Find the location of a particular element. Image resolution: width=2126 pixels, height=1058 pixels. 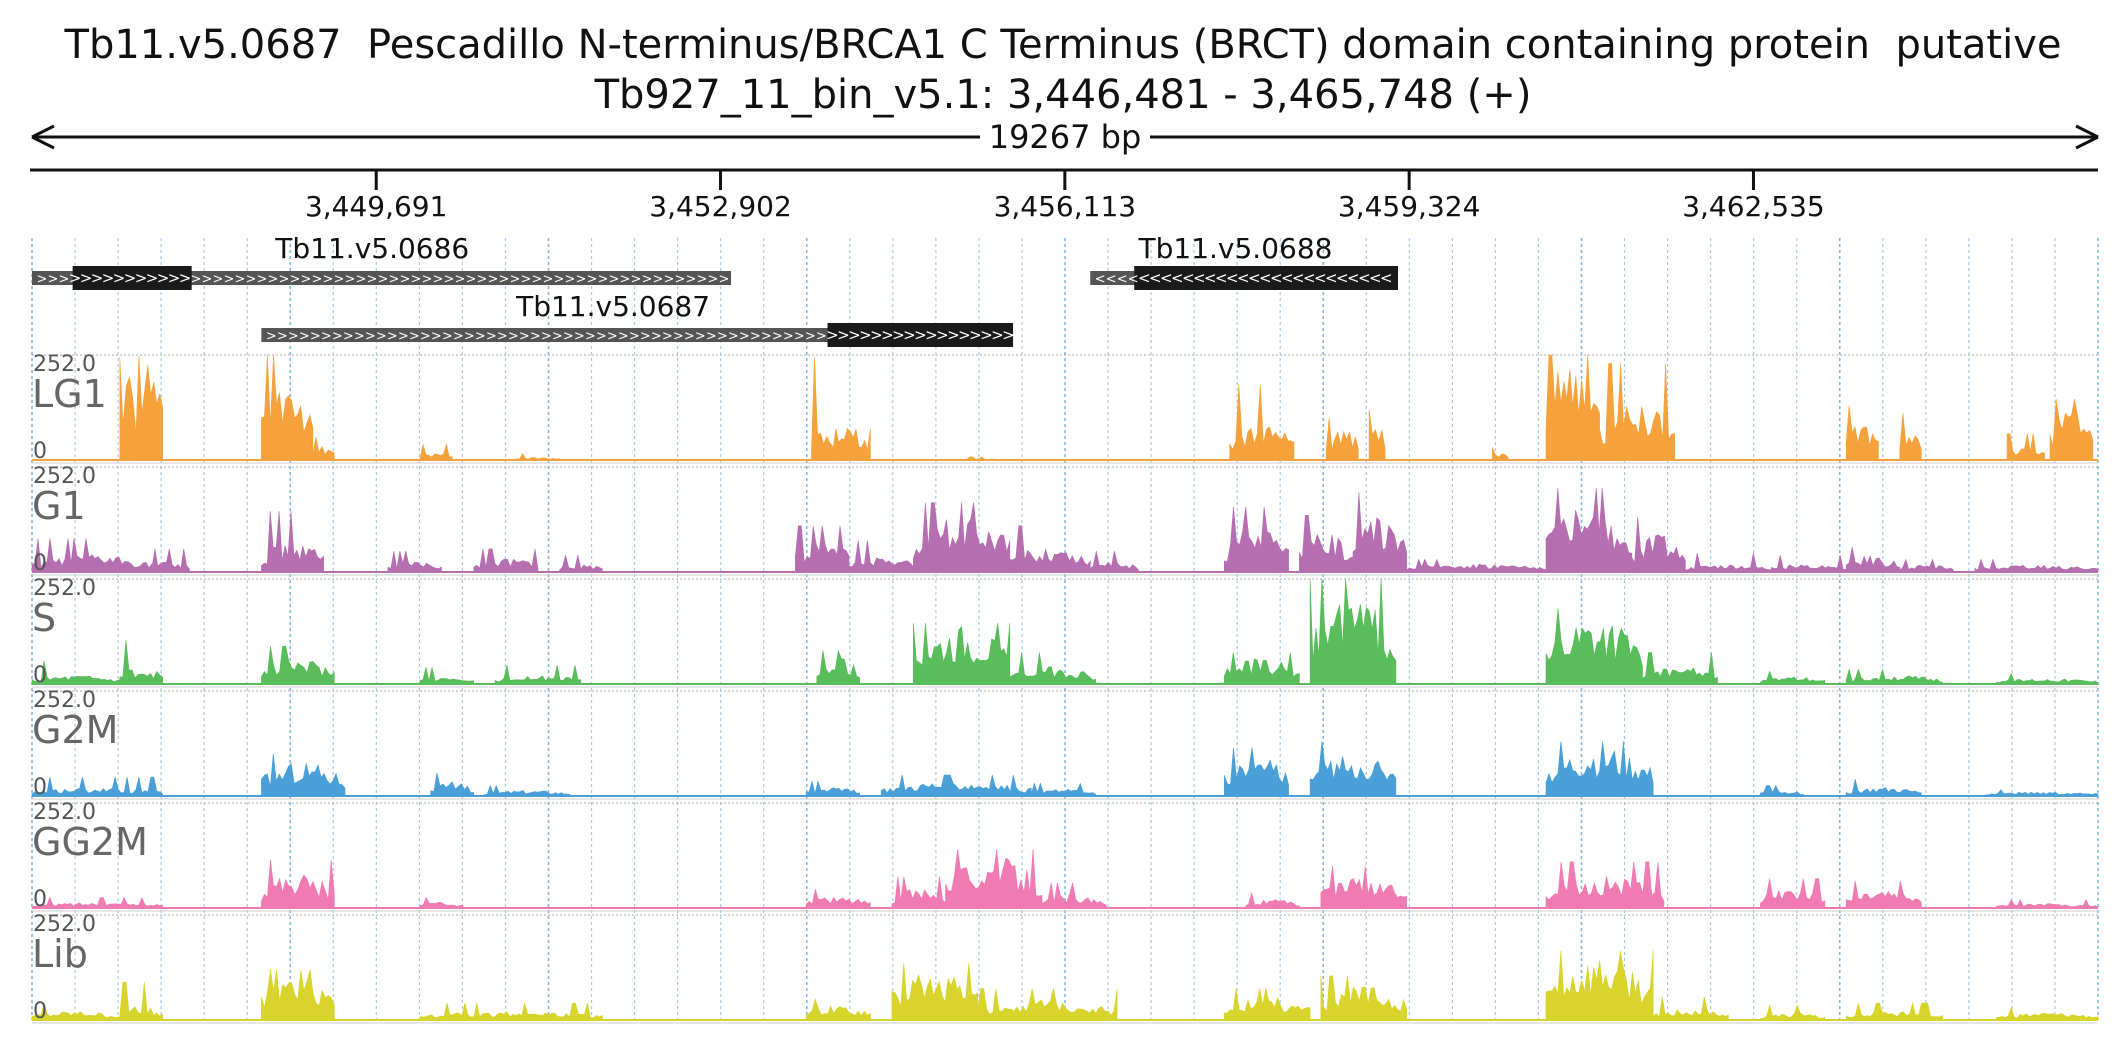

ruler-tick-label: 3,462,535 is located at coordinates (1753, 206).